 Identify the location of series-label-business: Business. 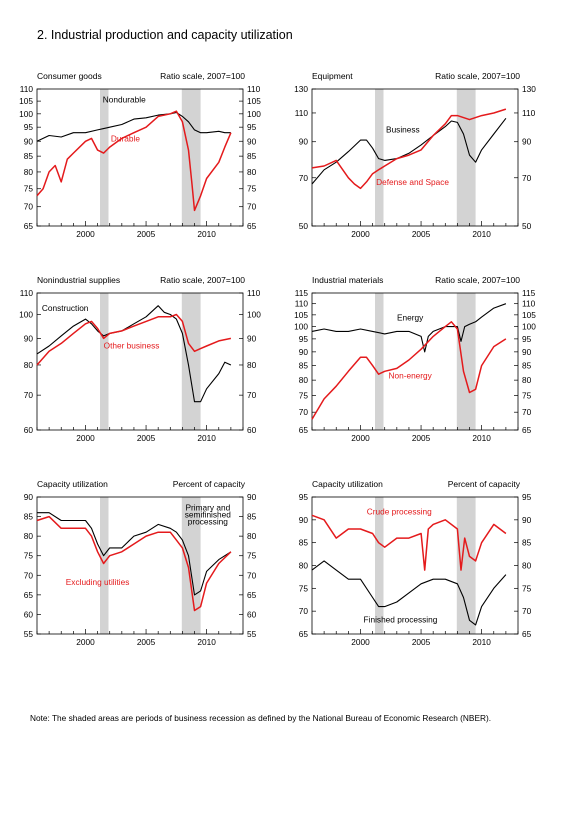
(403, 129).